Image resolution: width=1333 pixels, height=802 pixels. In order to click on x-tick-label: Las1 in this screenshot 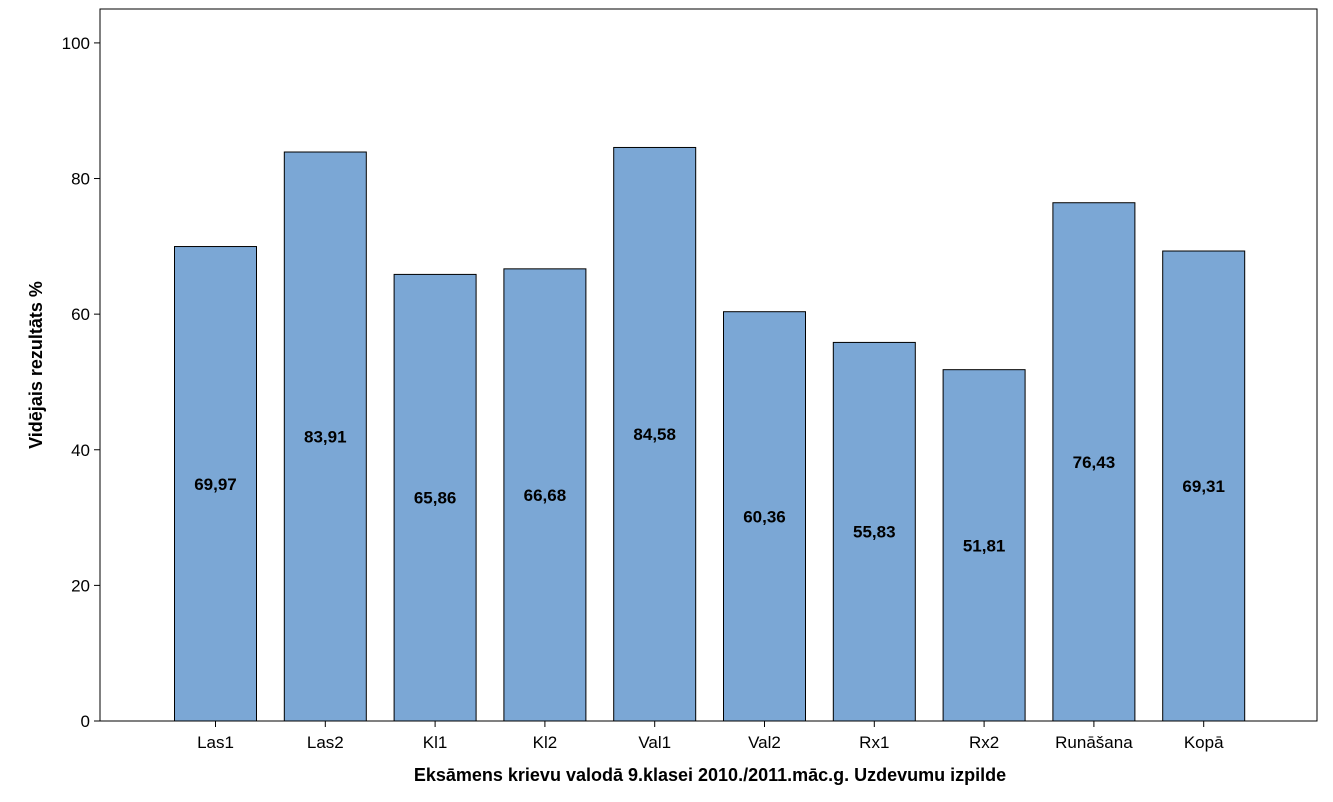, I will do `click(215, 742)`.